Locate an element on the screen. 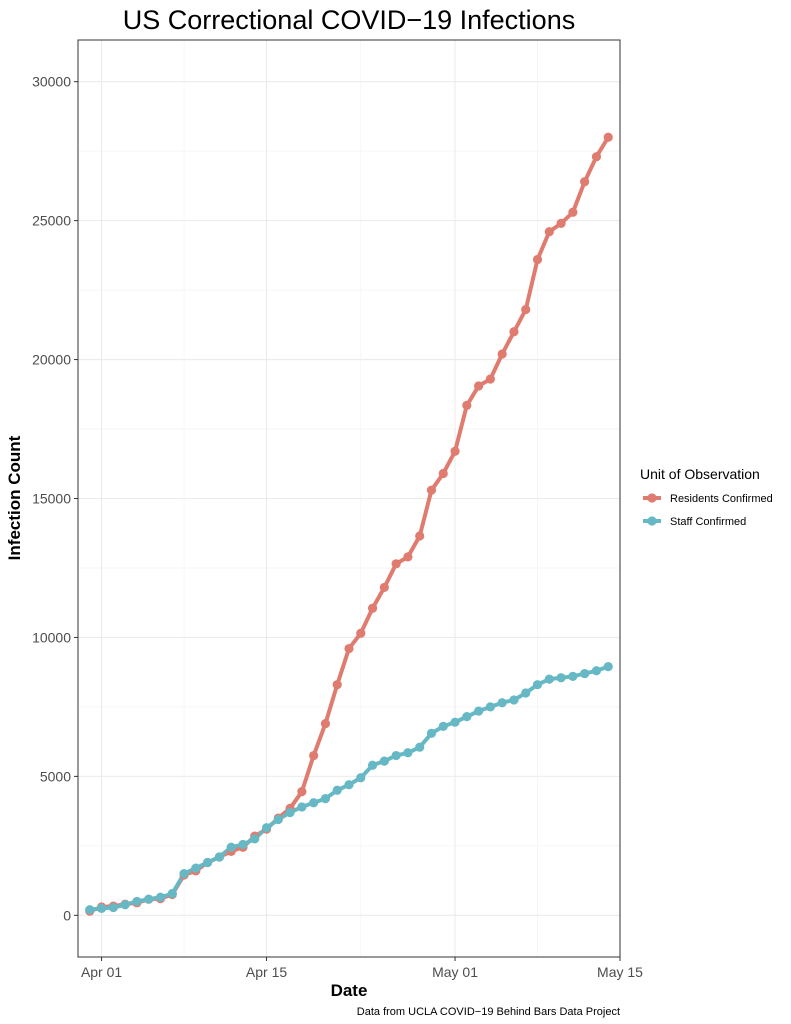 Image resolution: width=791 pixels, height=1024 pixels. y-axis-title: Infection Count is located at coordinates (14, 497).